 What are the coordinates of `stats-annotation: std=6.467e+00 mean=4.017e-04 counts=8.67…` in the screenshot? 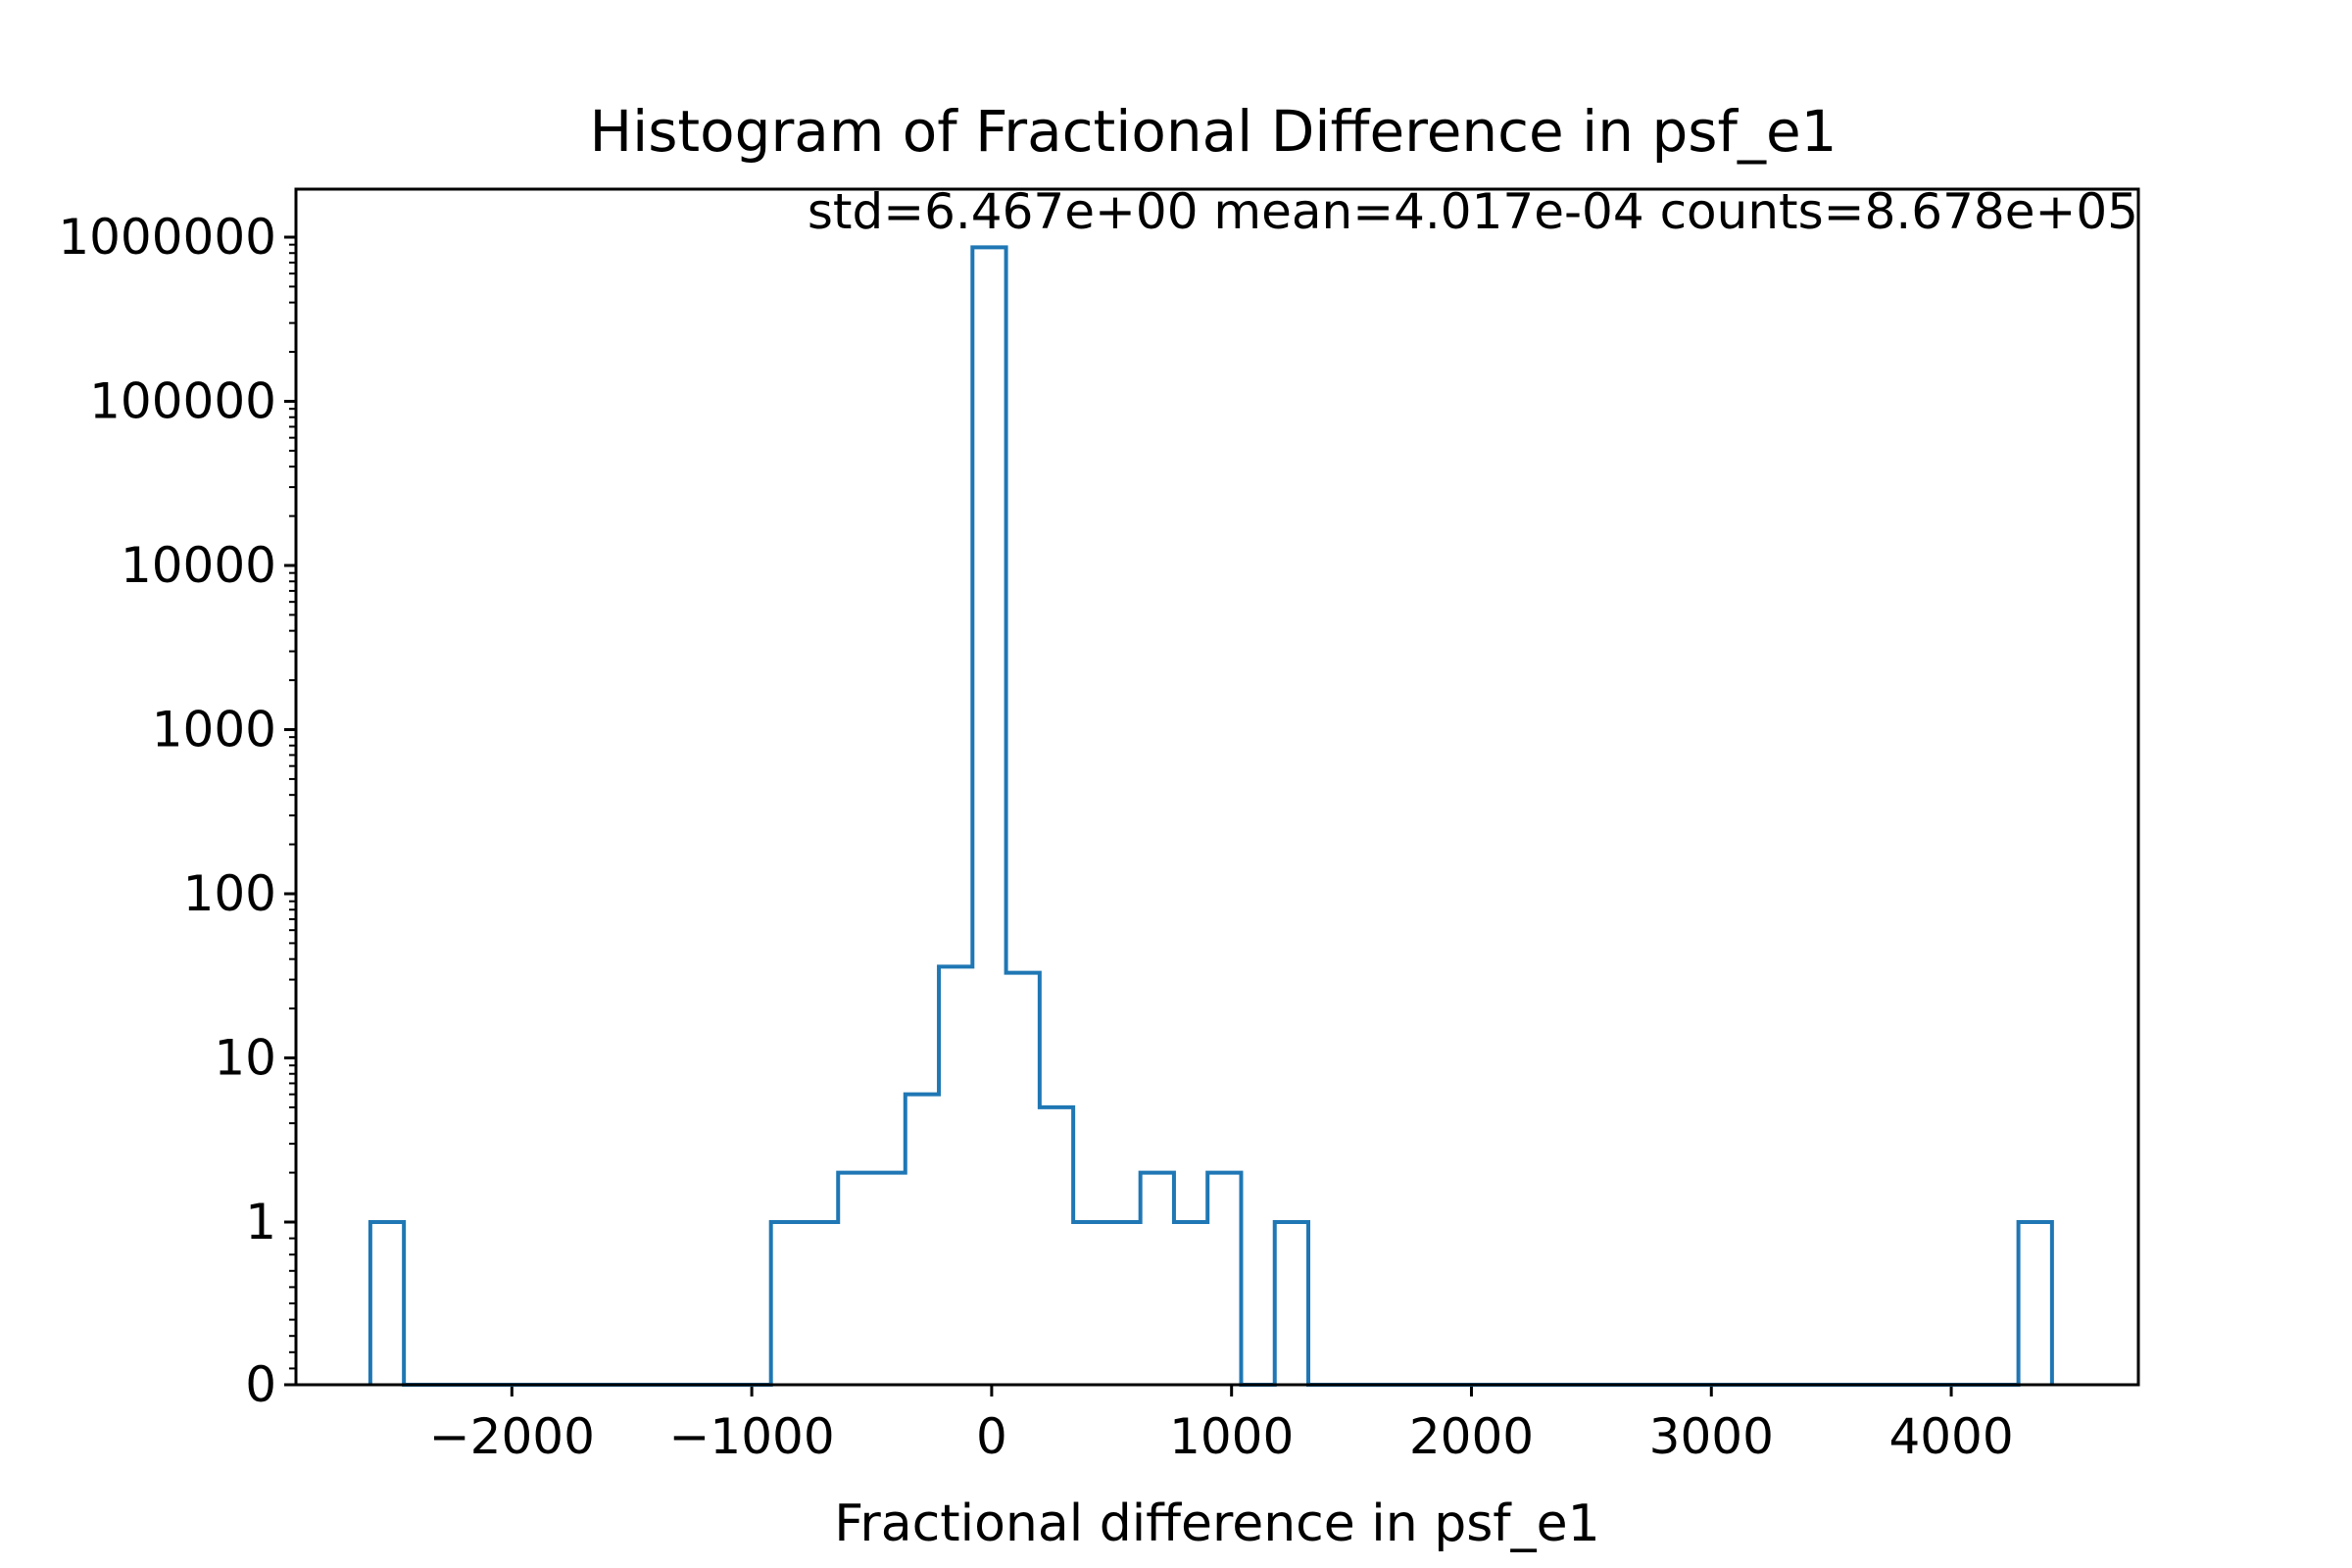 It's located at (1473, 211).